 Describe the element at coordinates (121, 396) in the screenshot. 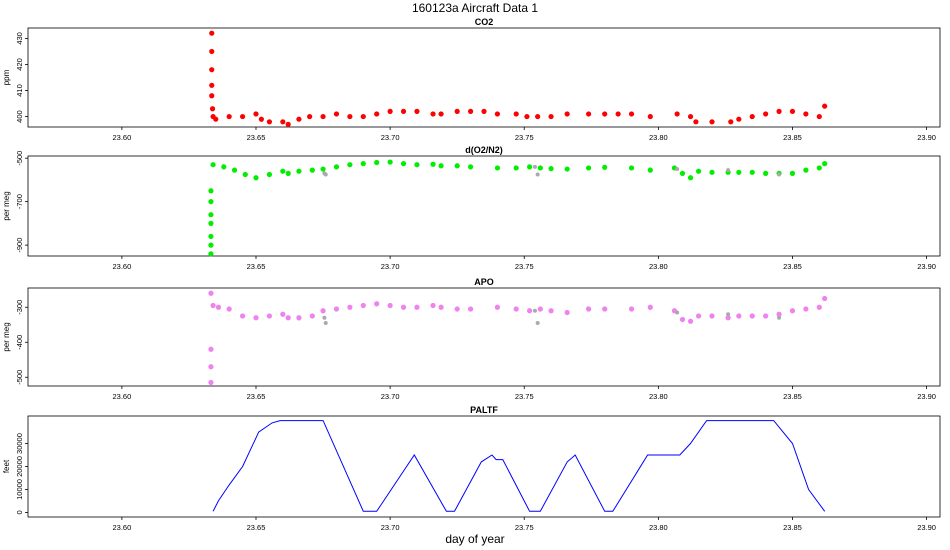

I see `apo-x-tick-label: 23.60` at that location.